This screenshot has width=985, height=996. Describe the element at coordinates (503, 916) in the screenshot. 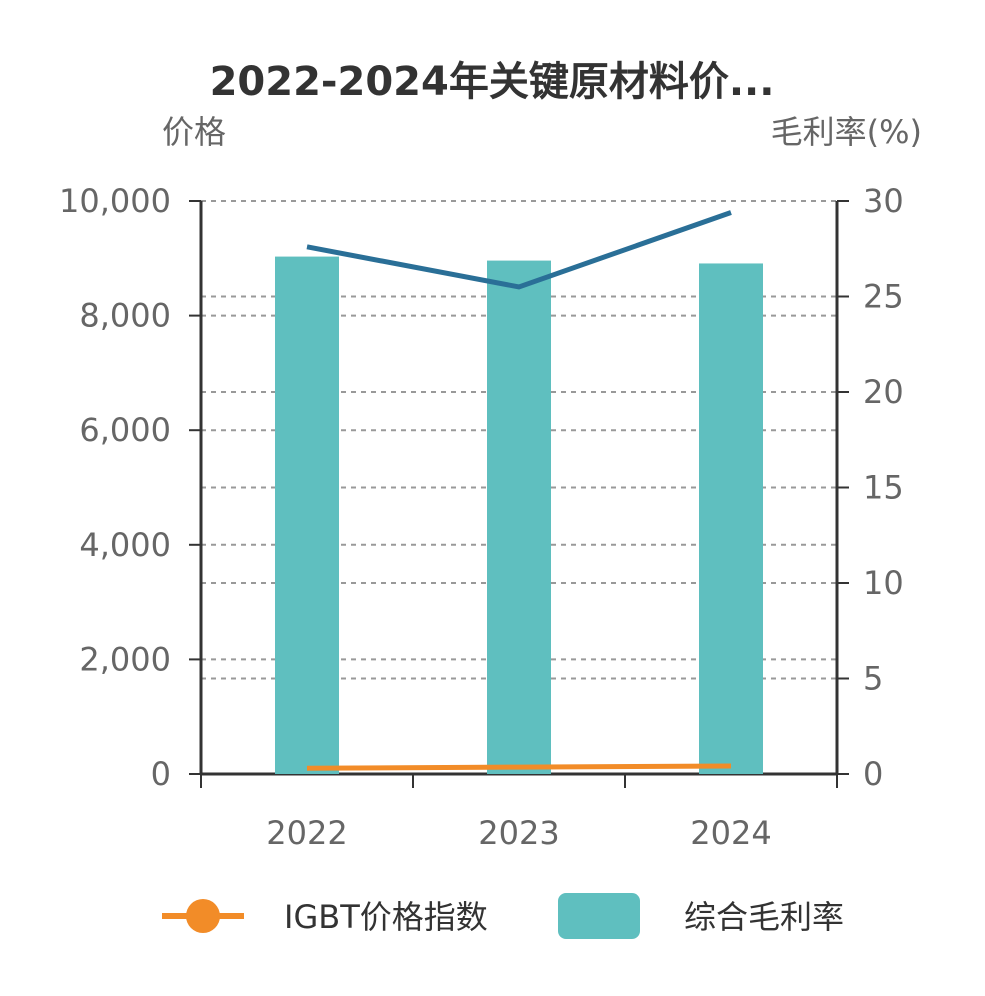

I see `legend: IGBT价格指数 综合毛利率` at that location.